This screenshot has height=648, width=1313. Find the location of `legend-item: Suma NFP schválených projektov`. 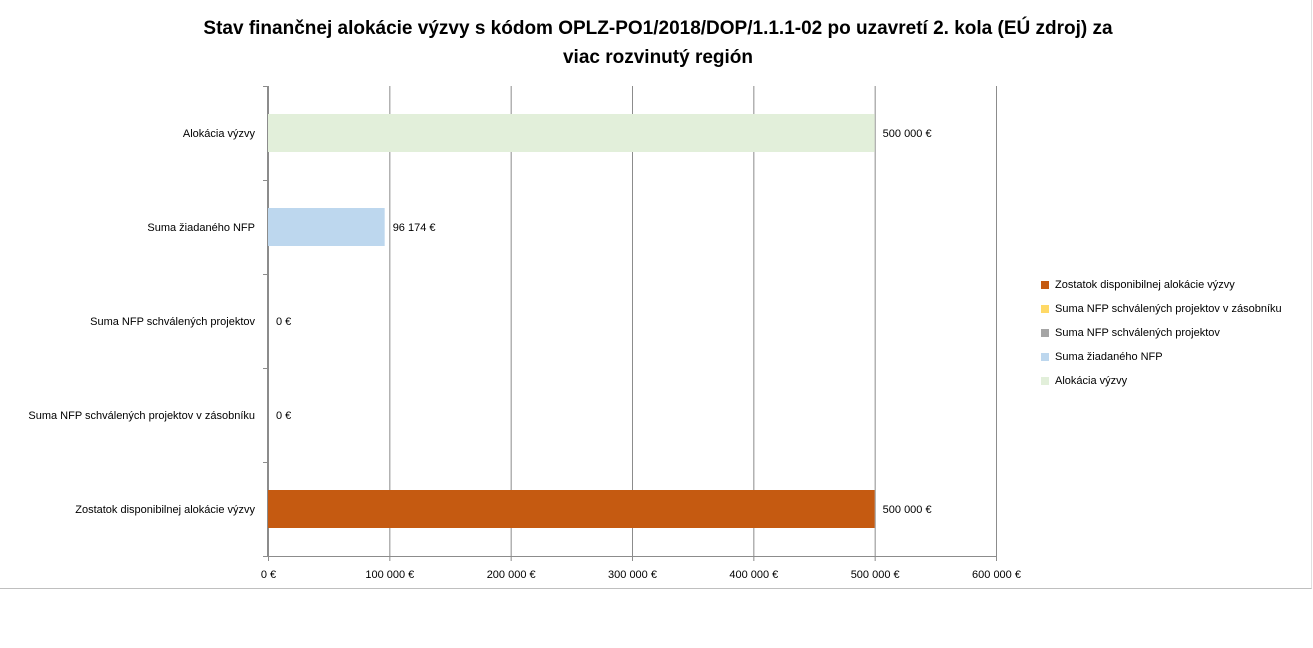

legend-item: Suma NFP schválených projektov is located at coordinates (1176, 333).